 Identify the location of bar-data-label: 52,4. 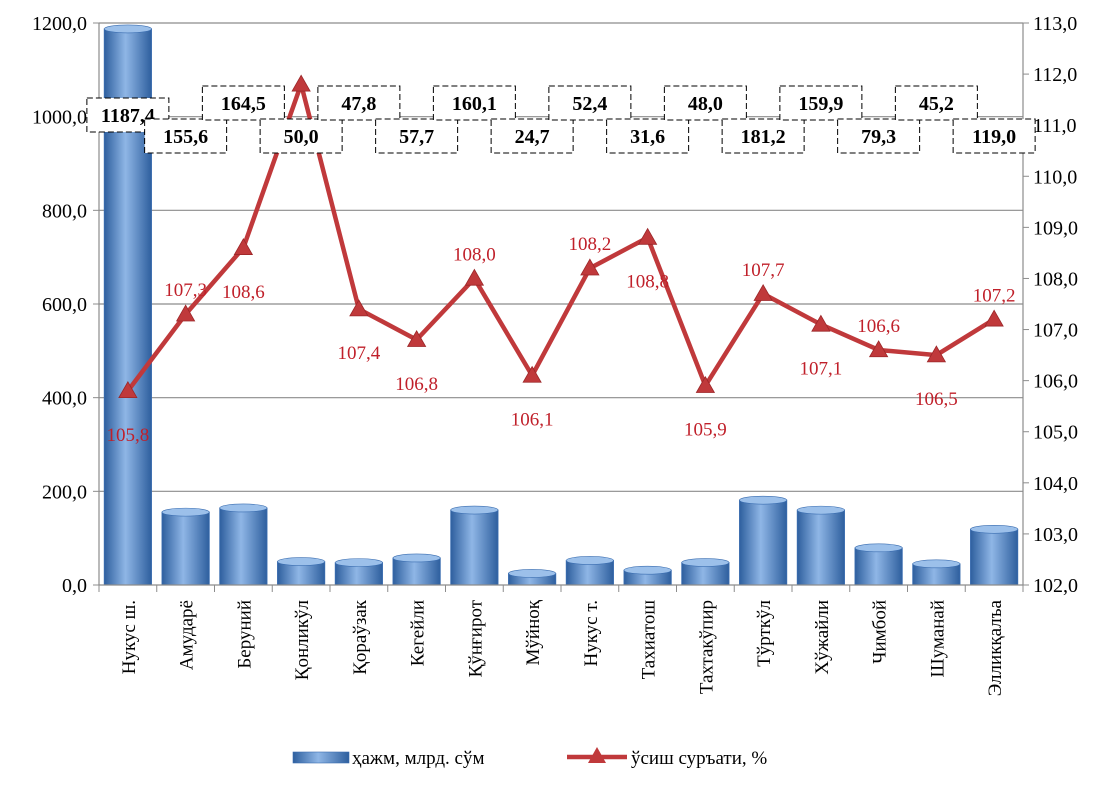
(589, 104).